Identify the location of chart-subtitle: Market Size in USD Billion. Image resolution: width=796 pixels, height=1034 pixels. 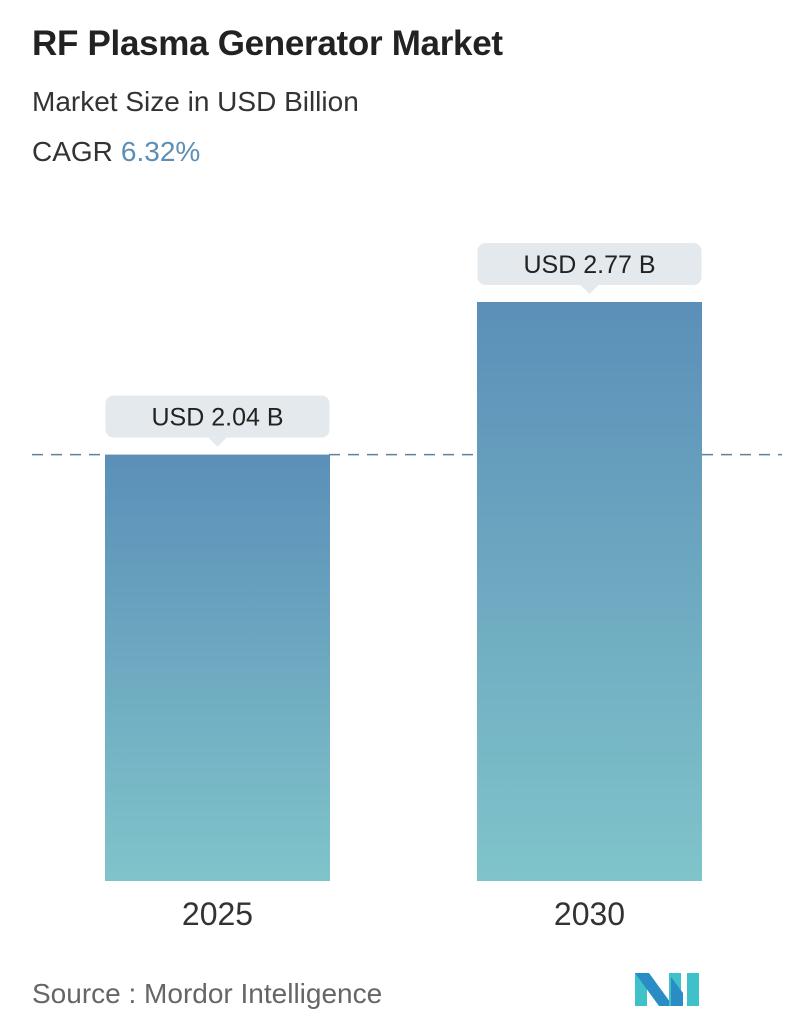
(195, 101).